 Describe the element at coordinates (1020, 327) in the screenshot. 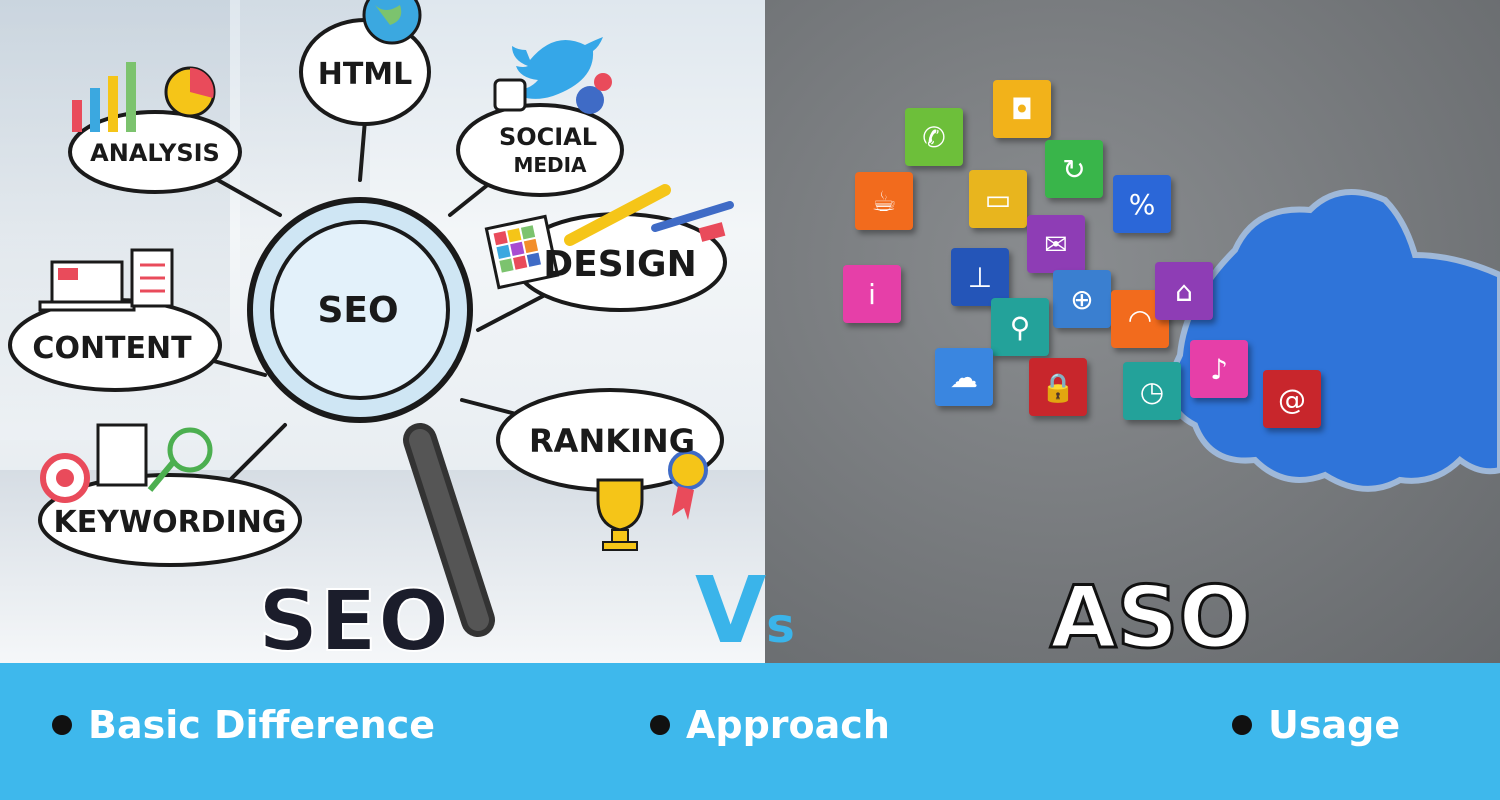

I see `search-icon: ⚲` at that location.